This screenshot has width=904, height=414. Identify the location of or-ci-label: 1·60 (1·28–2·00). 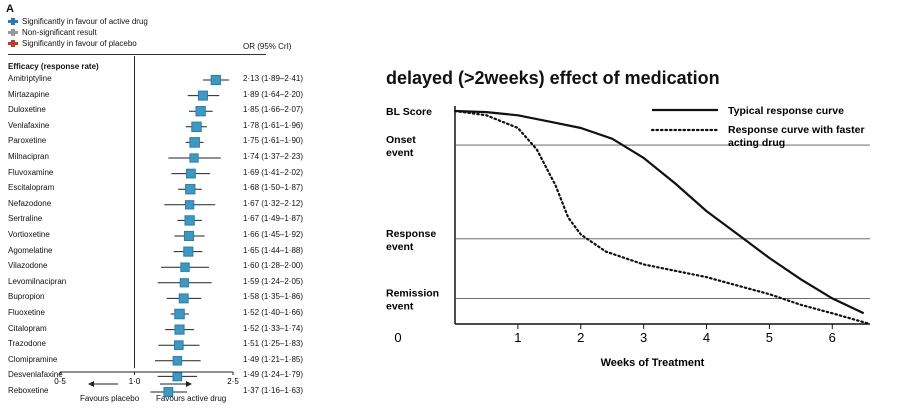
(273, 266).